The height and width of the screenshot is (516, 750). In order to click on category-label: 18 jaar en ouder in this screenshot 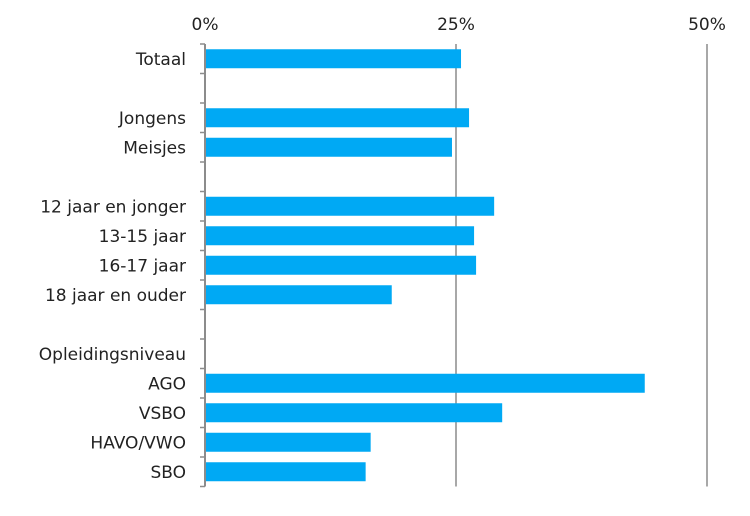, I will do `click(115, 296)`.